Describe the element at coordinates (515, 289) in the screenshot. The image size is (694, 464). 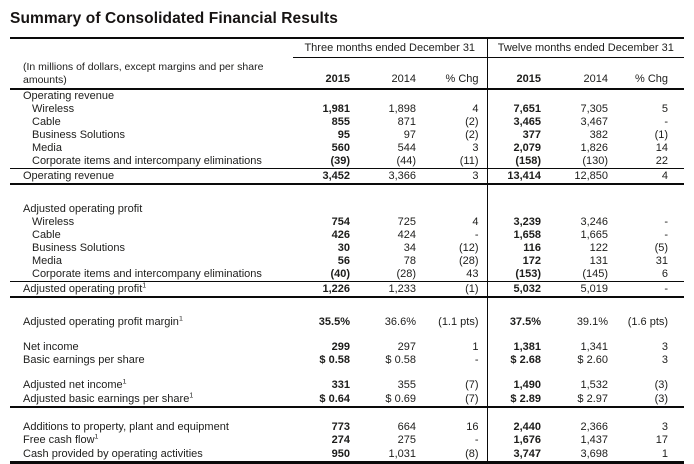
I see `value-cell: 5,032` at that location.